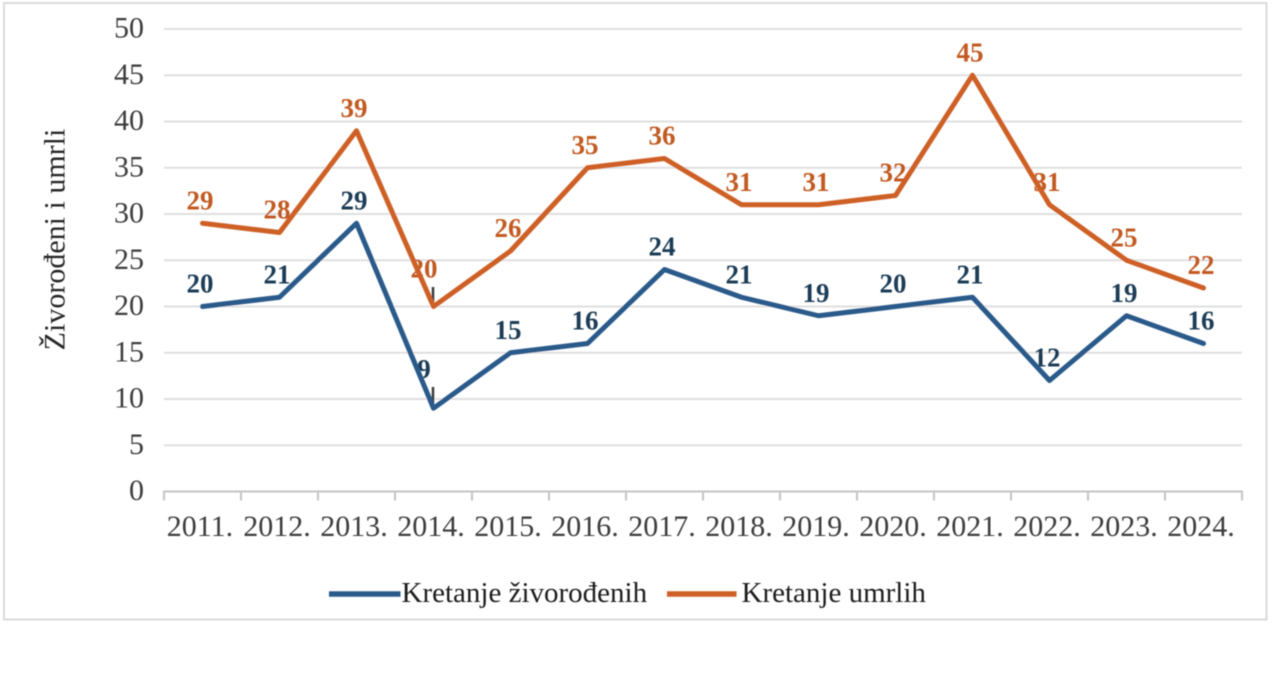  Describe the element at coordinates (508, 526) in the screenshot. I see `svg-text: 2015.` at that location.